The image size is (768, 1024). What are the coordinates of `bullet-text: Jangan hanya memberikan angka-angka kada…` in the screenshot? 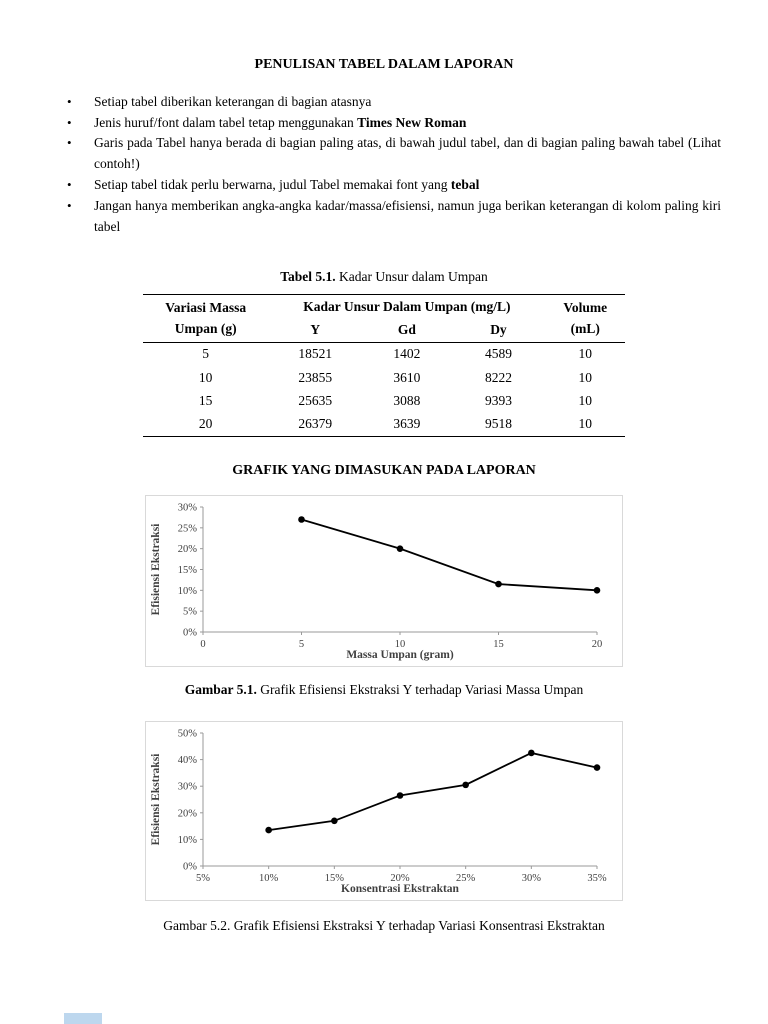 It's located at (407, 216).